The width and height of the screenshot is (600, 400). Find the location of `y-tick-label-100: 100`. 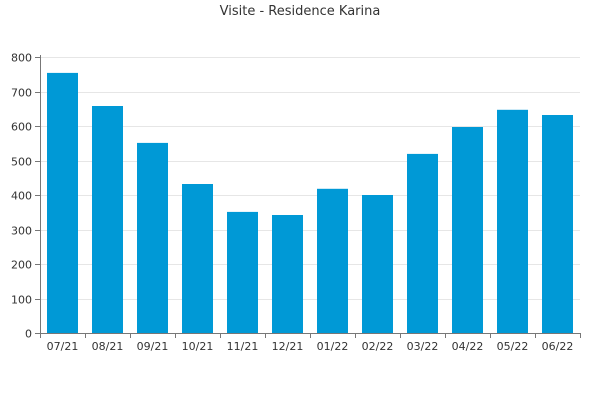

y-tick-label-100: 100 is located at coordinates (21, 300).